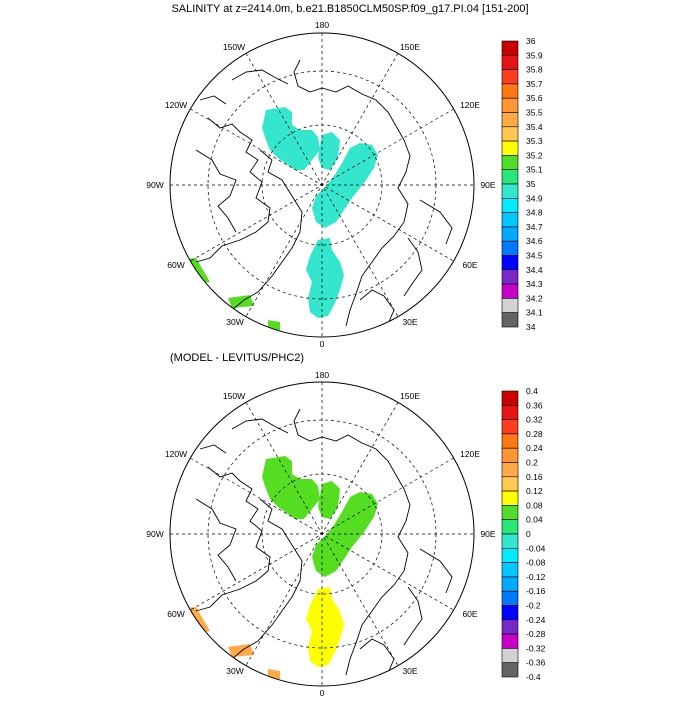 This screenshot has height=705, width=700. Describe the element at coordinates (536, 634) in the screenshot. I see `colorbar-label: -0.28` at that location.